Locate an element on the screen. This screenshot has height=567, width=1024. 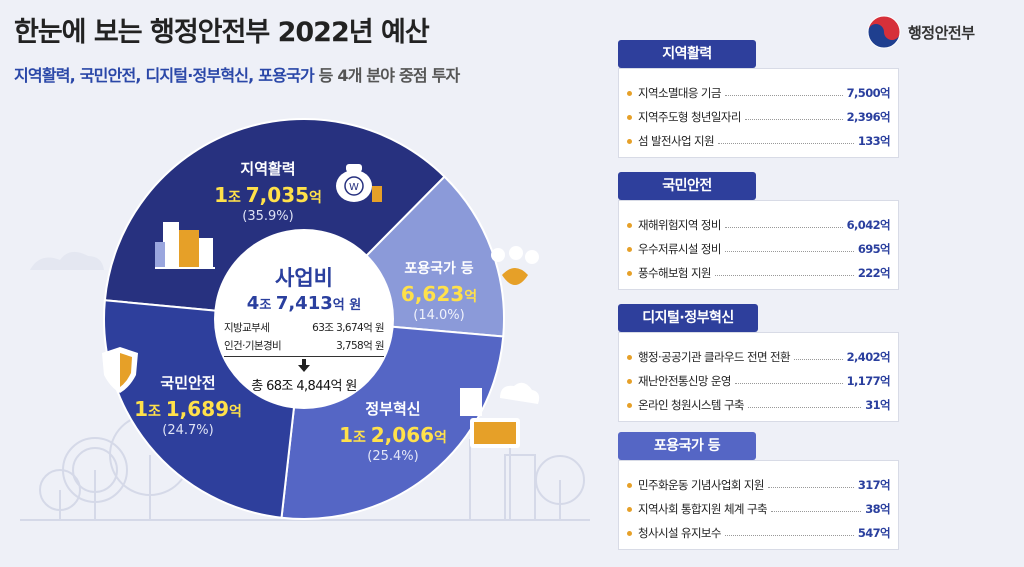
item-label: 지역주도형 청년일자리 is located at coordinates (689, 117).